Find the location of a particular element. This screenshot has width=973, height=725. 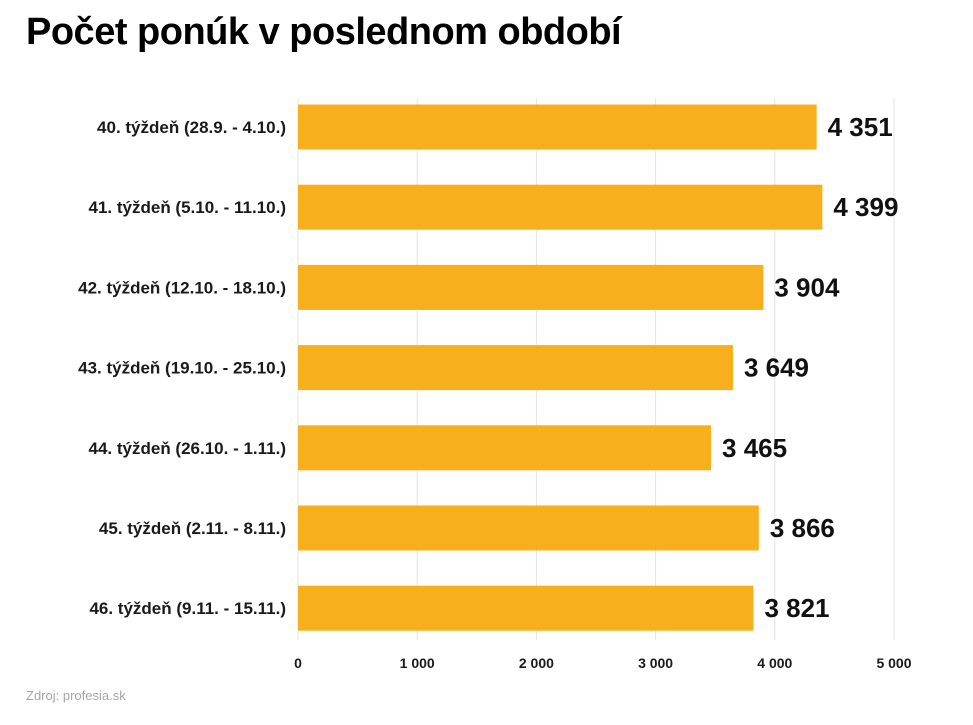

x-tick-label: 0 is located at coordinates (298, 663).